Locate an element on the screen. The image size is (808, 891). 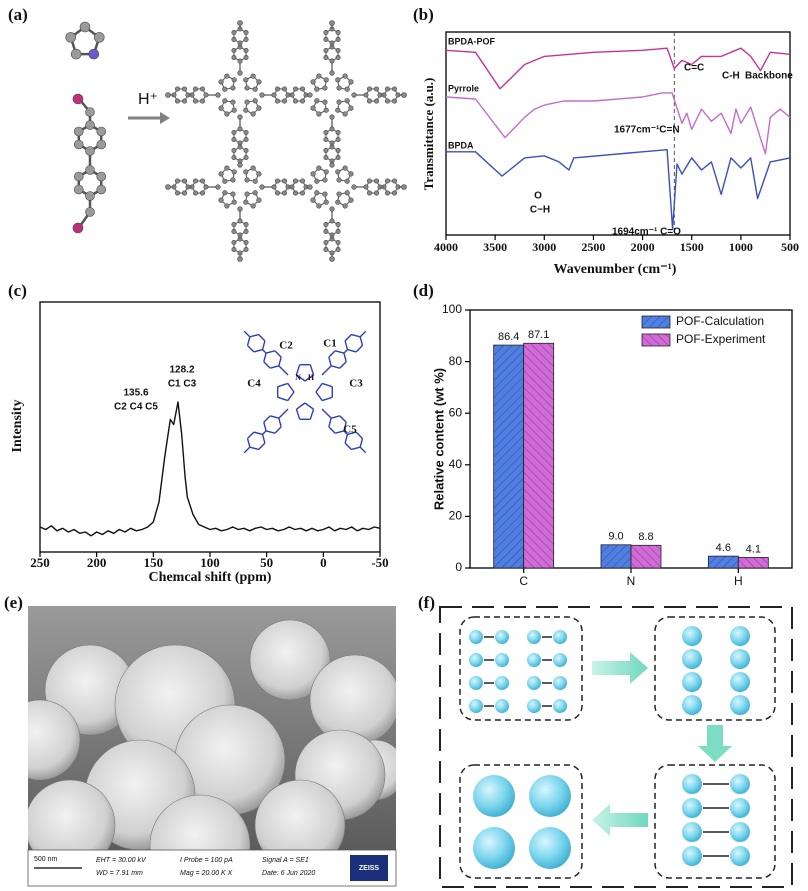
panel-label: (a) is located at coordinates (18, 14).